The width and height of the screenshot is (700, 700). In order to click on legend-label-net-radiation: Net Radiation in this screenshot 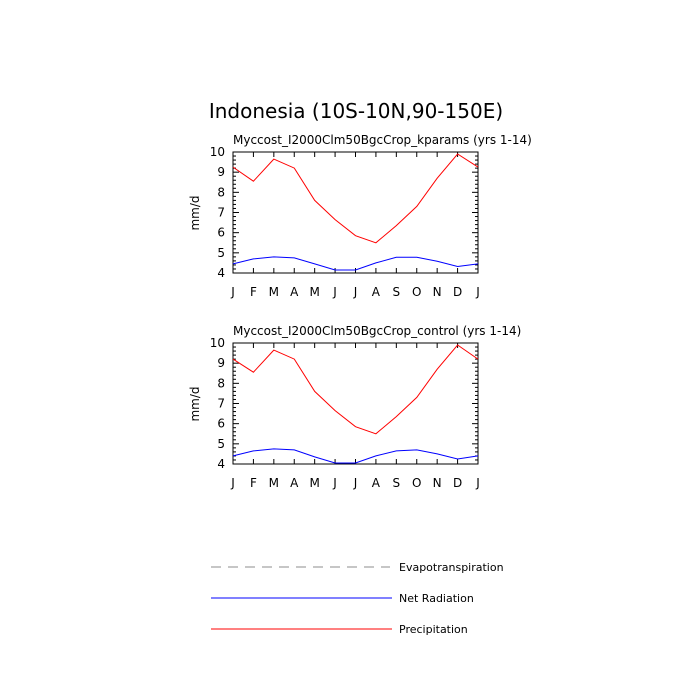, I will do `click(436, 598)`.